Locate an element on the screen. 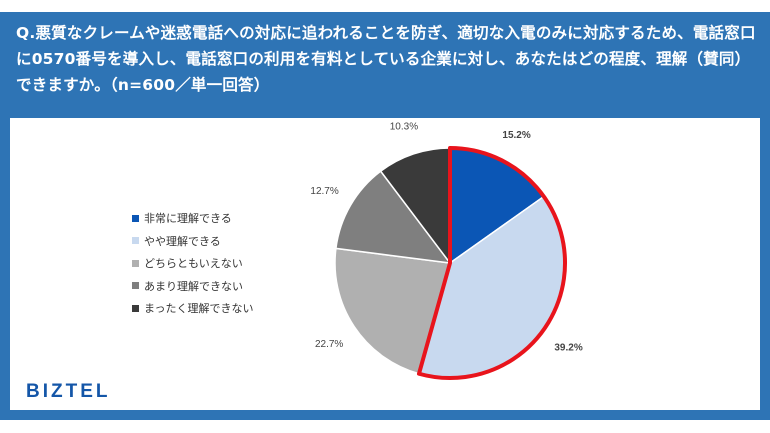 The height and width of the screenshot is (433, 770). data-label: 22.7% is located at coordinates (329, 344).